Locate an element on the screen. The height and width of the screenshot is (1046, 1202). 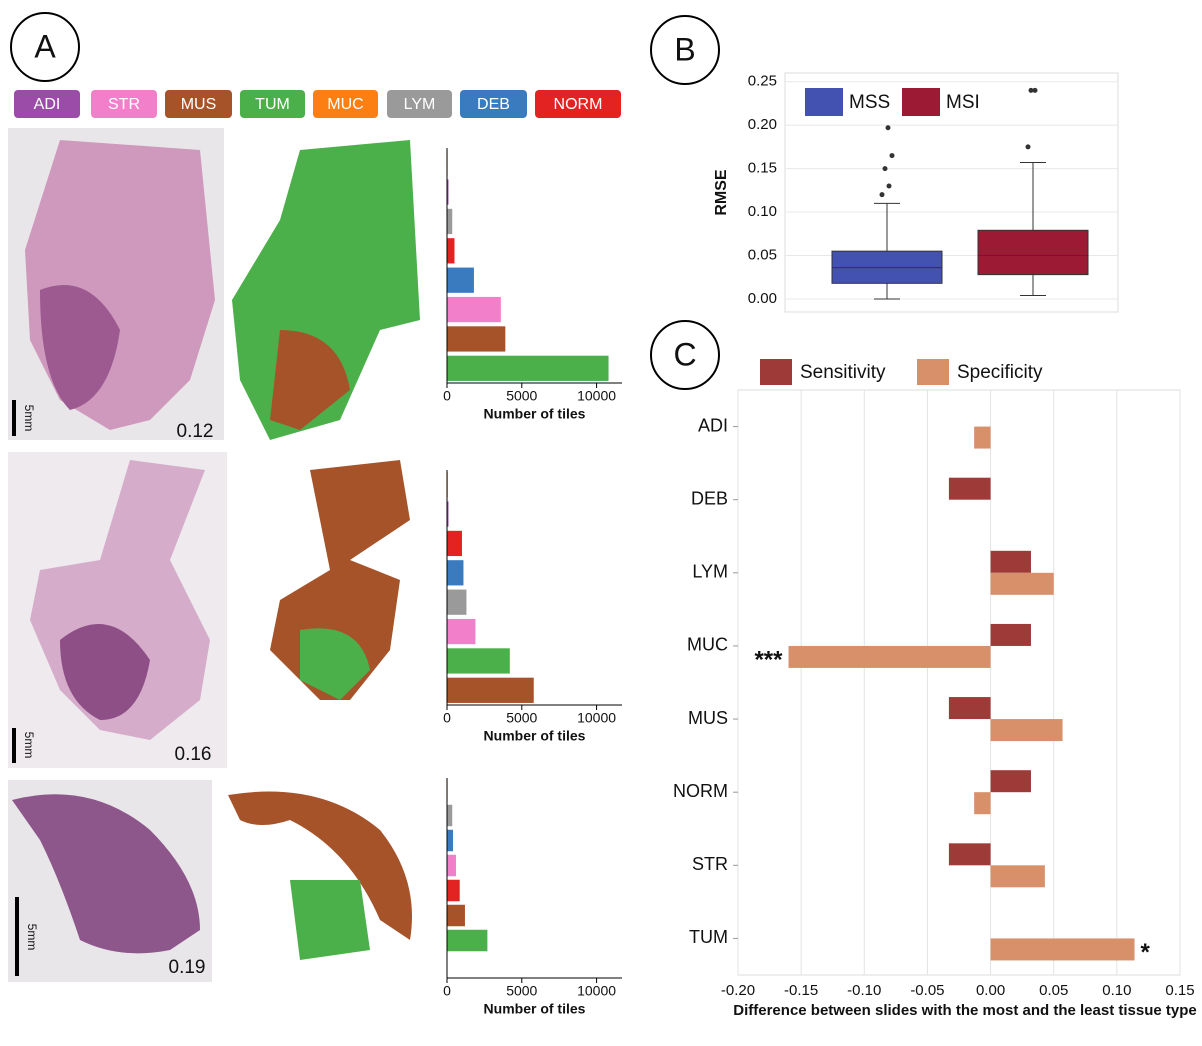
y-tick-label: MUC is located at coordinates (707, 645).